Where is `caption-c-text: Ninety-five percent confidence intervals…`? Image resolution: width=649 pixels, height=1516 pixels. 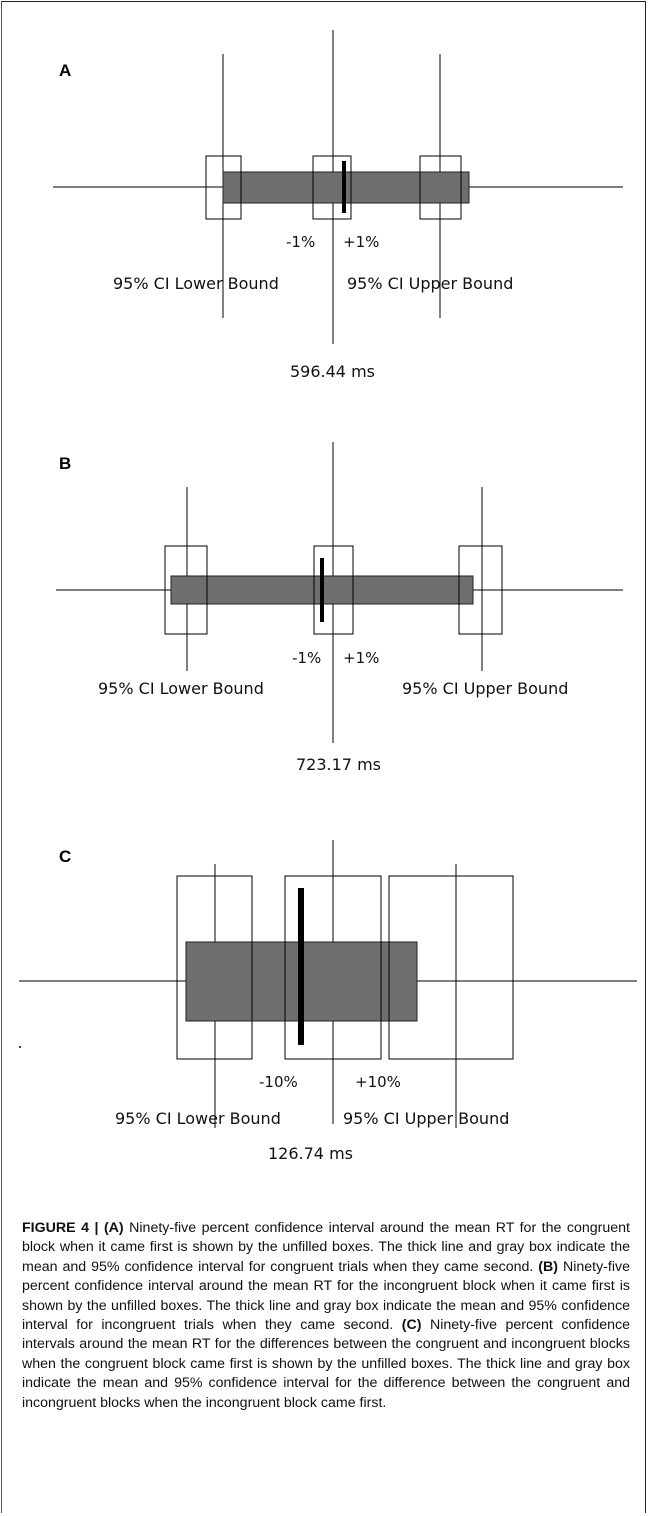 caption-c-text: Ninety-five percent confidence intervals… is located at coordinates (326, 1364).